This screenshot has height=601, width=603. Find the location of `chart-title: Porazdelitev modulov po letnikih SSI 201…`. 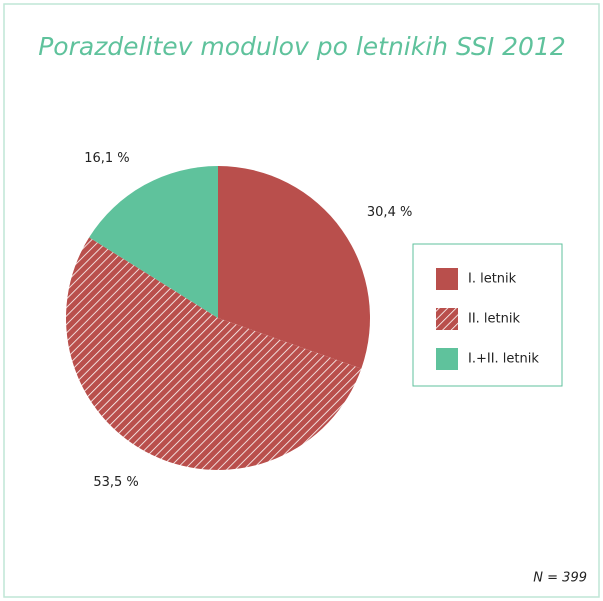

chart-title: Porazdelitev modulov po letnikih SSI 201… is located at coordinates (302, 46).